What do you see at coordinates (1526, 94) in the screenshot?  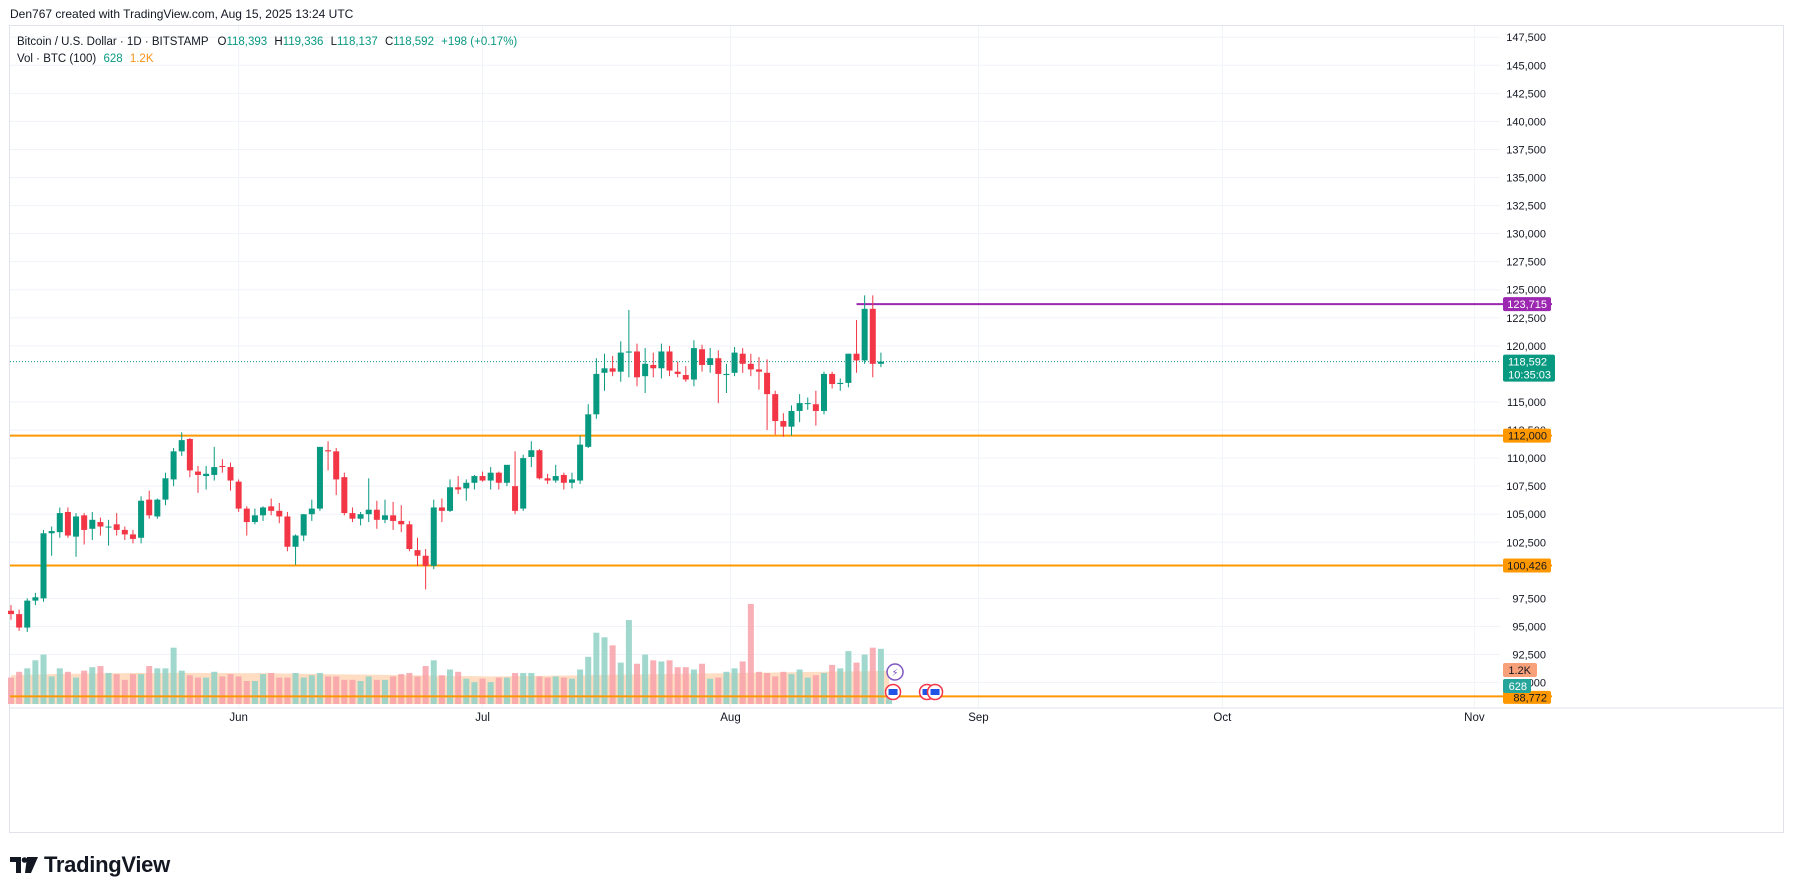 I see `y-tick-label: 142,500` at bounding box center [1526, 94].